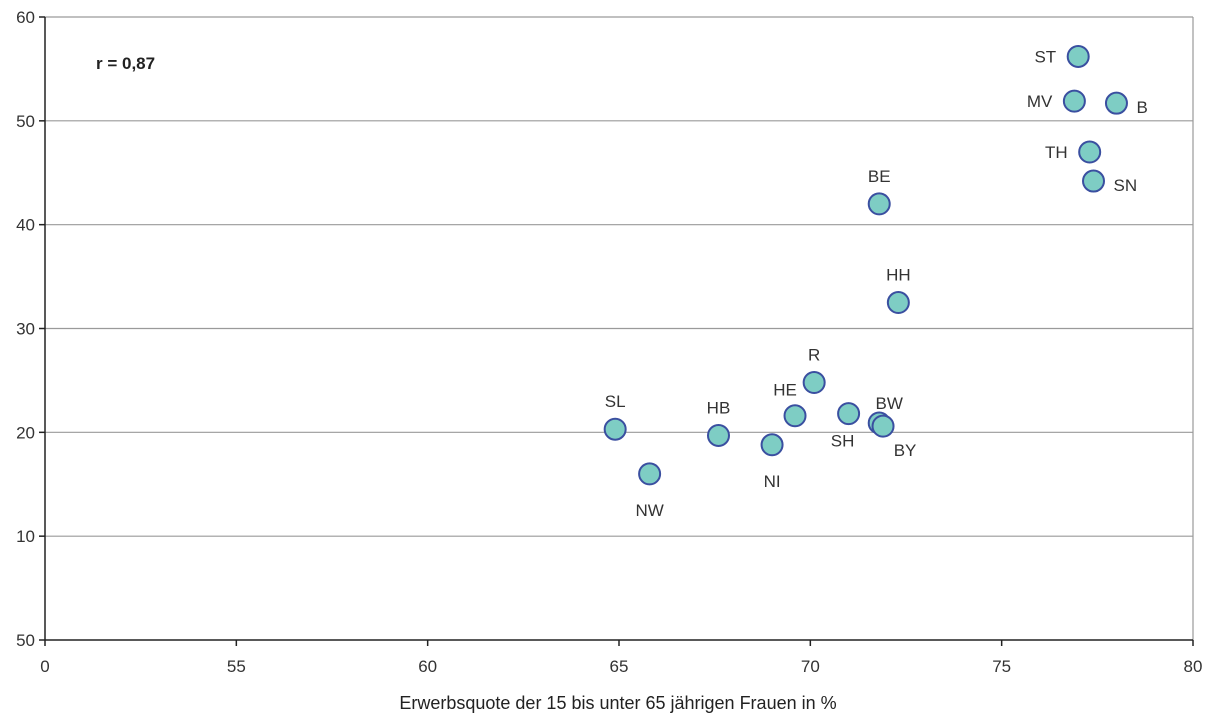  What do you see at coordinates (619, 666) in the screenshot?
I see `x-tick-label: 65` at bounding box center [619, 666].